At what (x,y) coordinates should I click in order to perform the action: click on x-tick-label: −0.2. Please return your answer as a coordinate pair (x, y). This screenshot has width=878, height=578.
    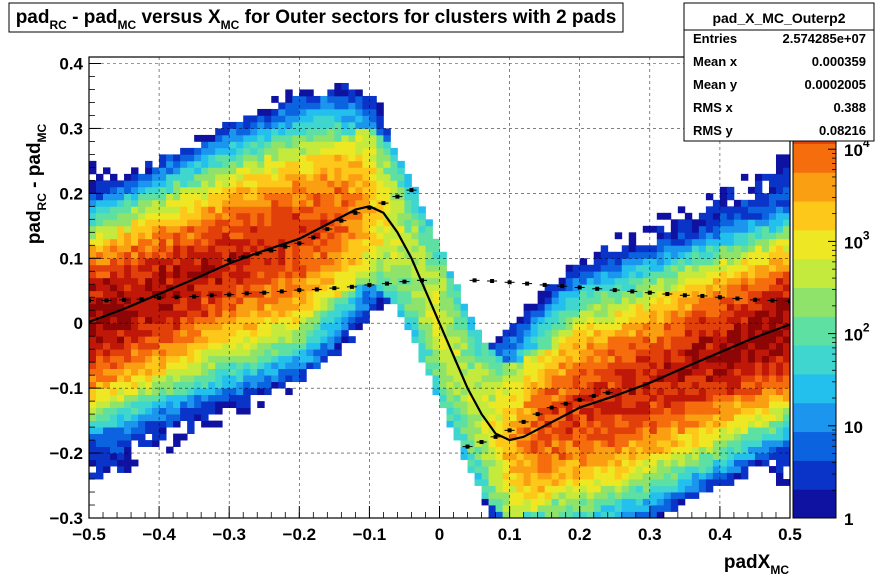
    Looking at the image, I should click on (300, 534).